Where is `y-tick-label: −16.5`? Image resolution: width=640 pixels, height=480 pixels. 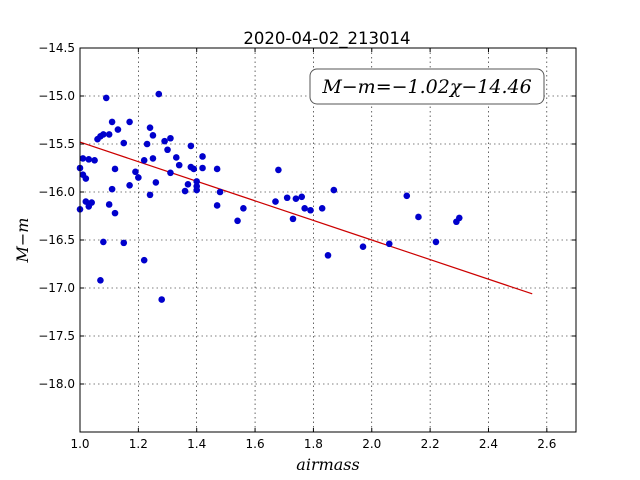 y-tick-label: −16.5 is located at coordinates (56, 240).